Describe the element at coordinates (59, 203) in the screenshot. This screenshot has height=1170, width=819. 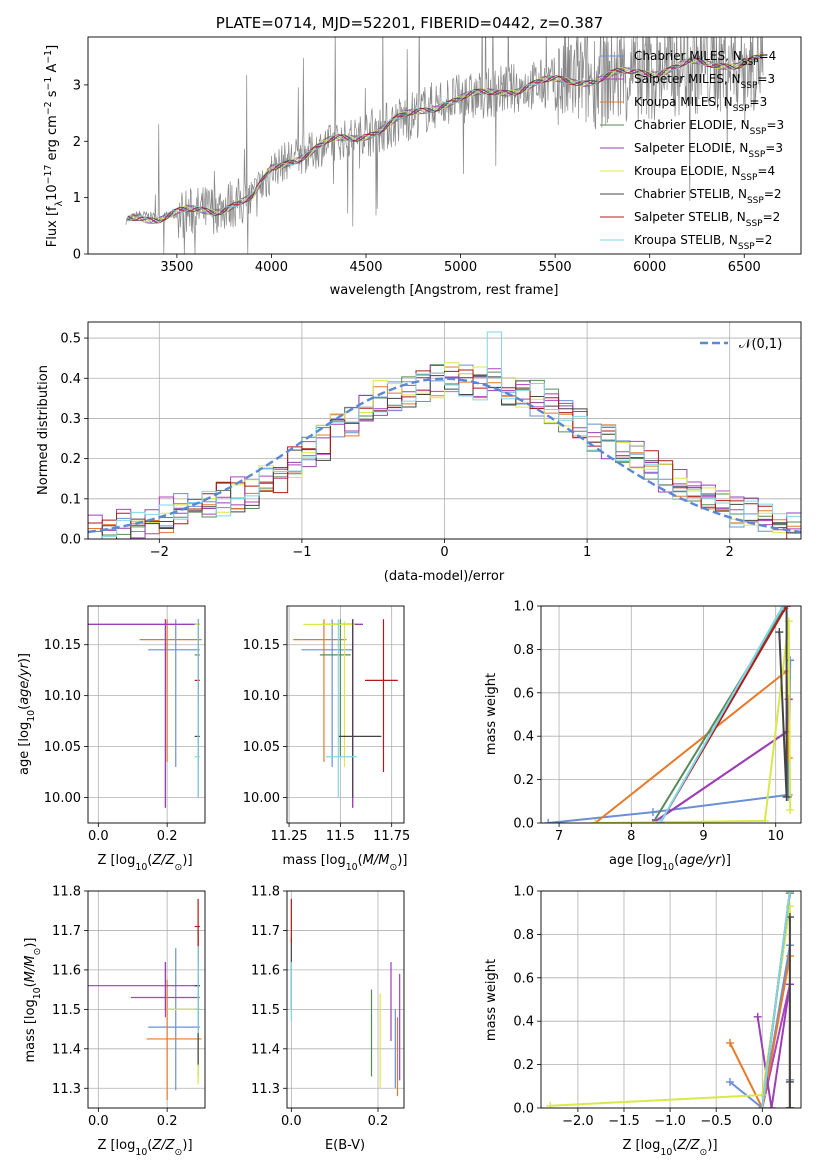
I see `y-axis-label-part: λ` at that location.